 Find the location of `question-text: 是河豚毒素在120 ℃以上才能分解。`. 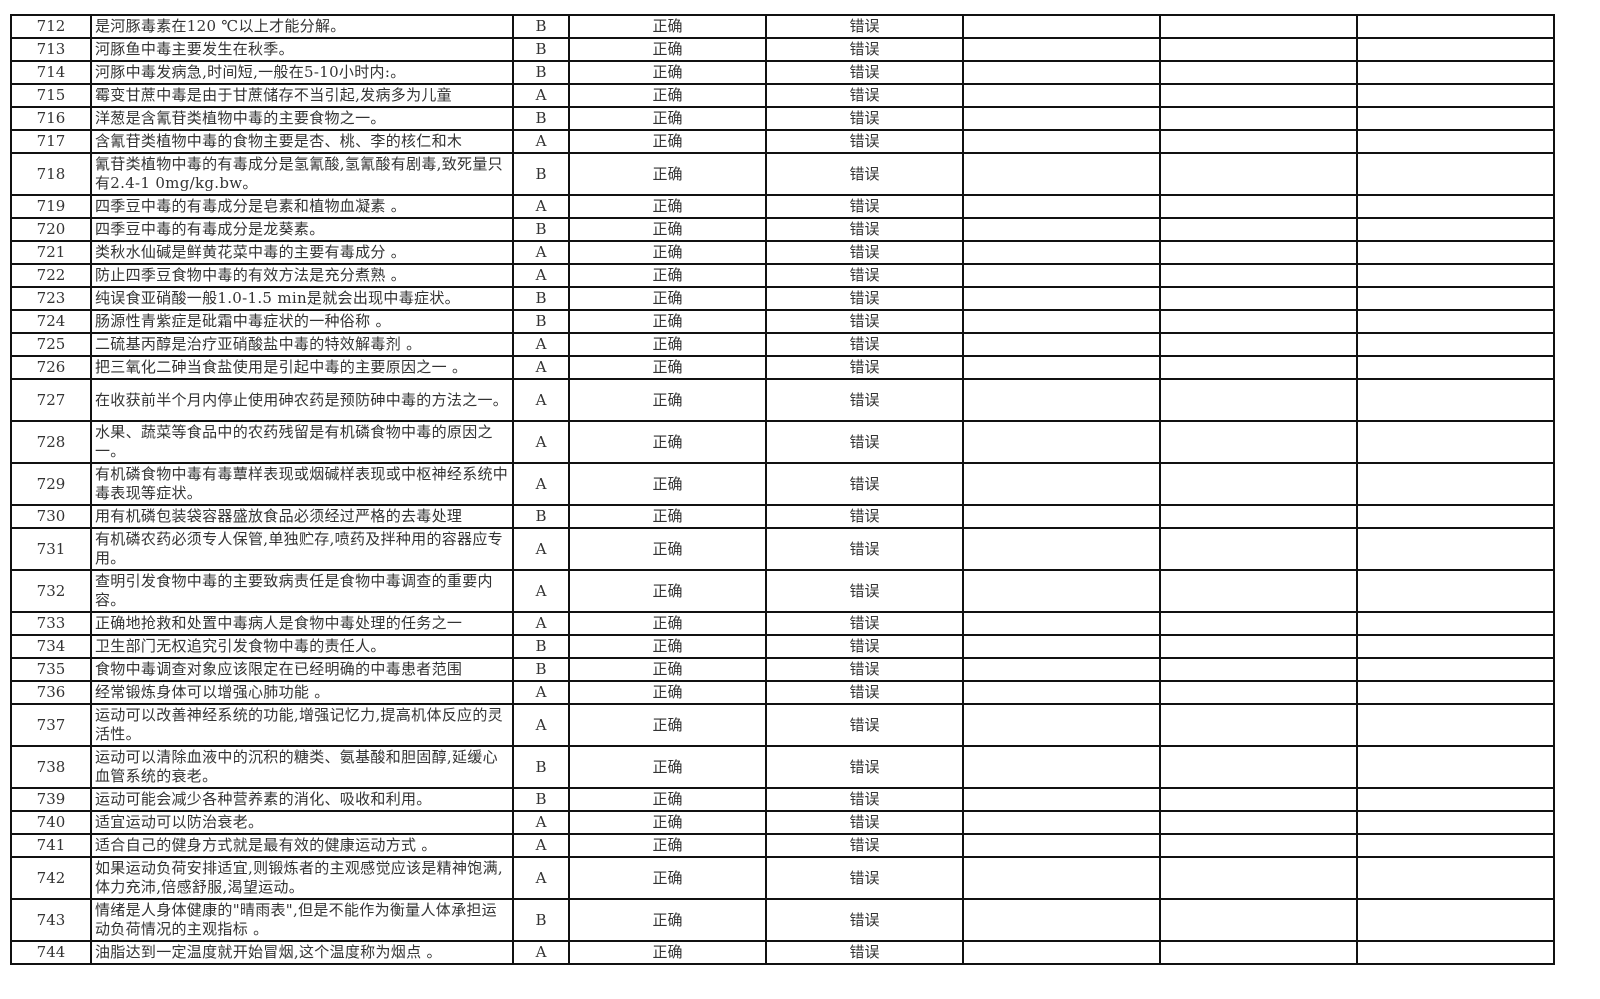

question-text: 是河豚毒素在120 ℃以上才能分解。 is located at coordinates (302, 26).